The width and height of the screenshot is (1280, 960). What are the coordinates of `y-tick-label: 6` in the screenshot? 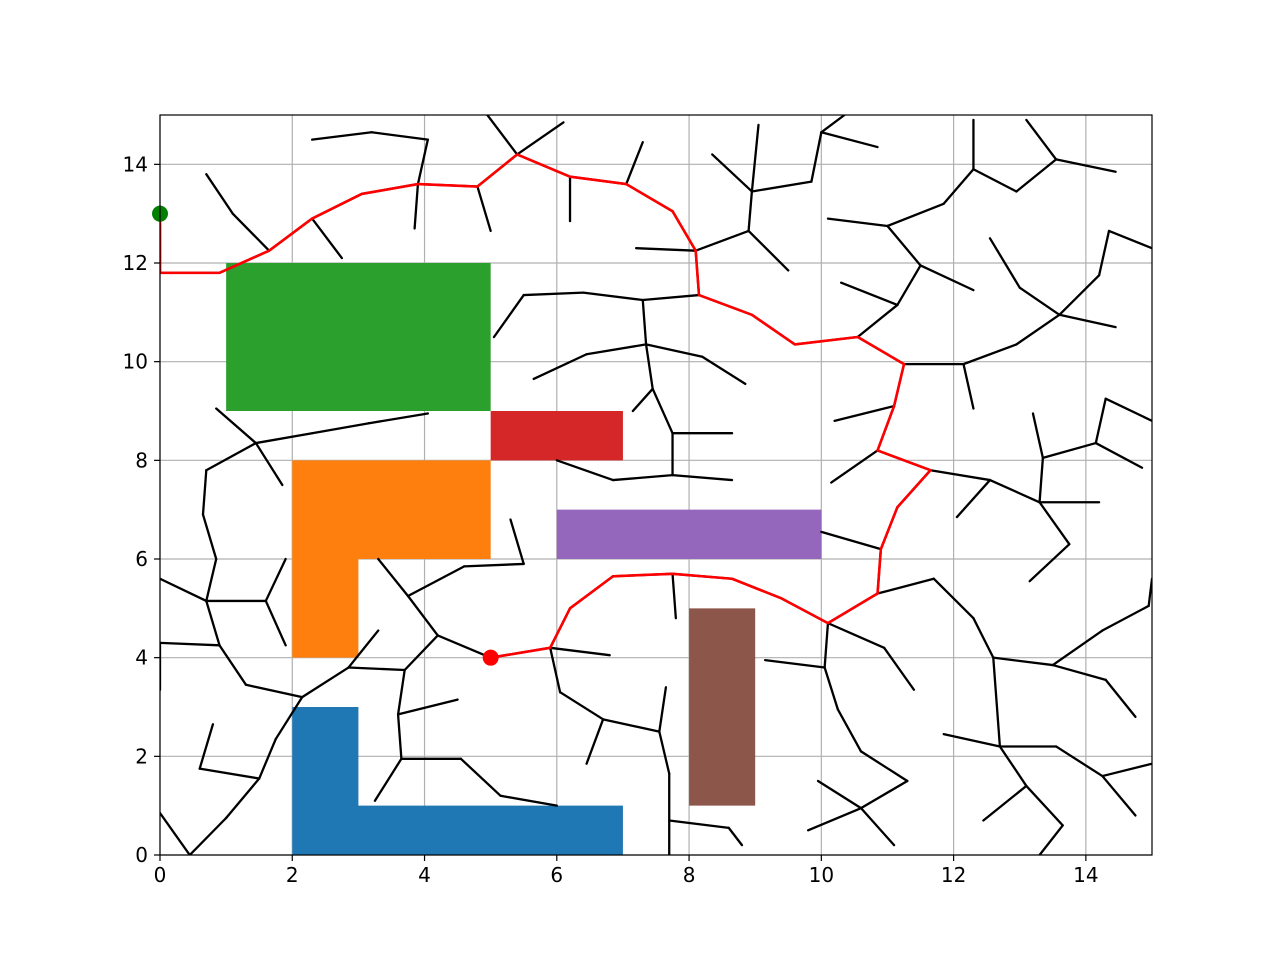 It's located at (141, 559).